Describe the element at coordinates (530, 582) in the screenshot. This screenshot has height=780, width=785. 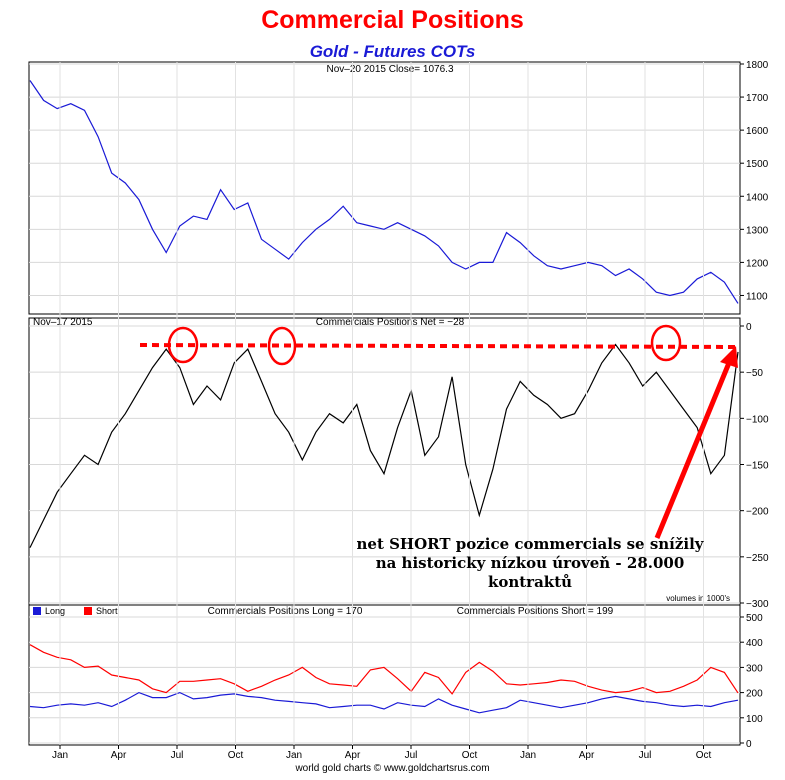
I see `annotation-line-3: kontraktů` at that location.